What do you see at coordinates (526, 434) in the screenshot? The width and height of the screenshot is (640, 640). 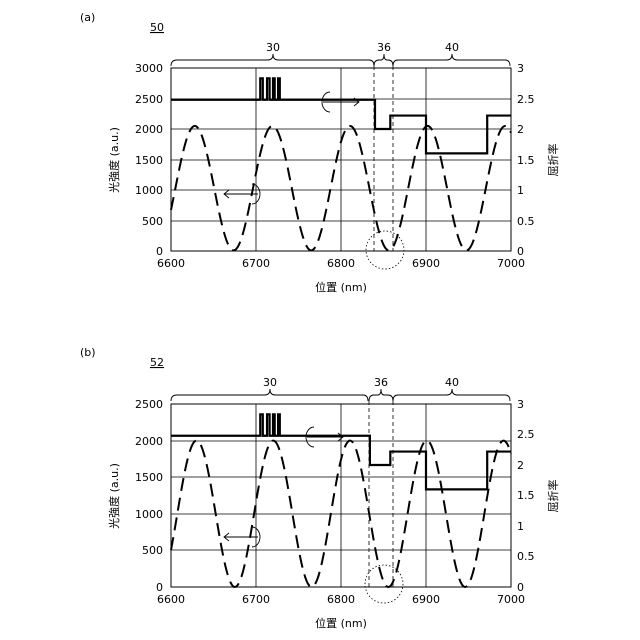 I see `panel-b-right-ytick: 2.5` at bounding box center [526, 434].